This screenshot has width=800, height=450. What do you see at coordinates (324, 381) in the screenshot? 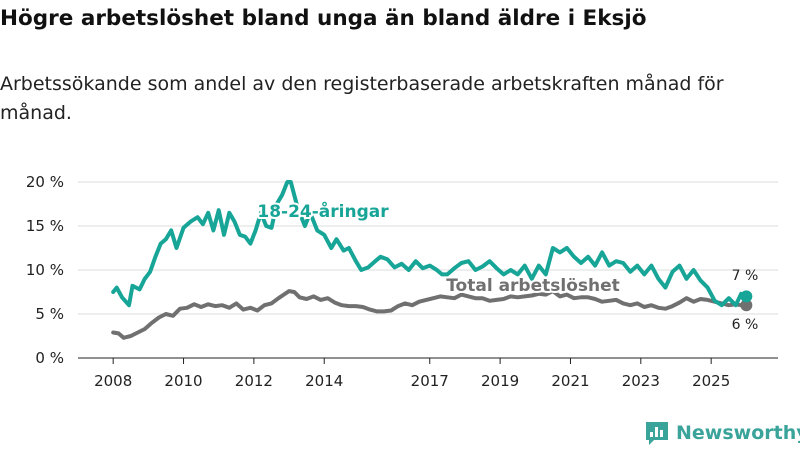
I see `x-tick-label: 2014` at bounding box center [324, 381].